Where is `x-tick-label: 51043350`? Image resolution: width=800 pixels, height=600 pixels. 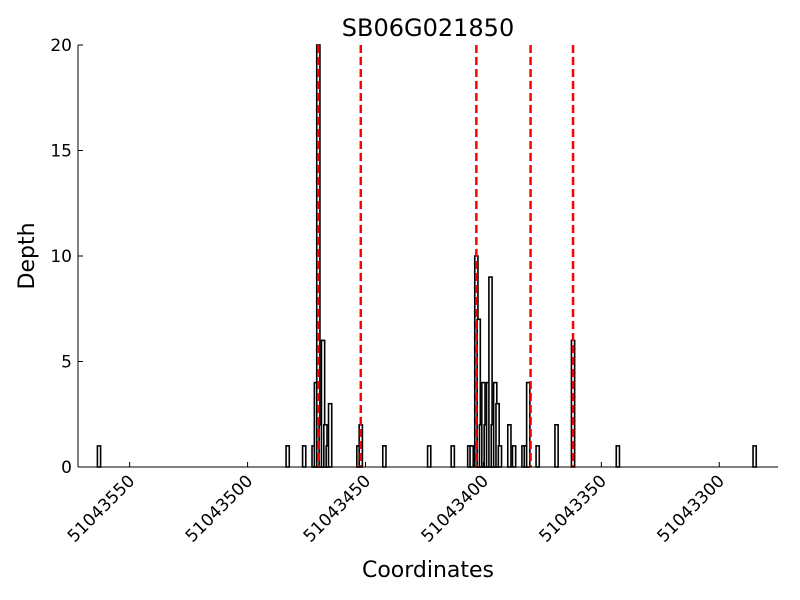 x-tick-label: 51043350 is located at coordinates (573, 508).